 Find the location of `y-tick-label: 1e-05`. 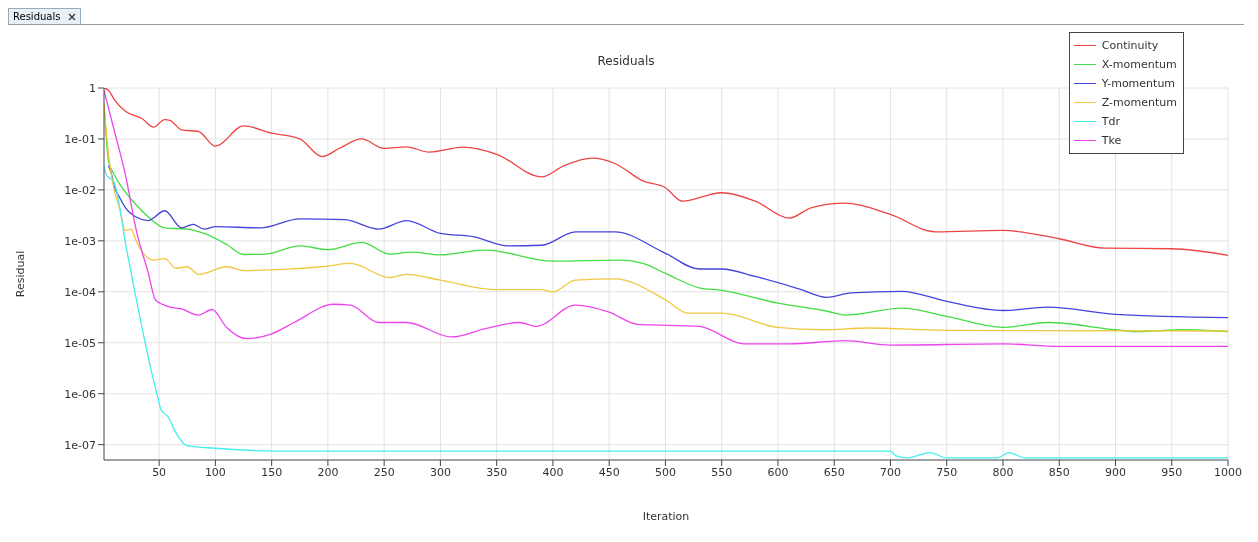

y-tick-label: 1e-05 is located at coordinates (80, 343).